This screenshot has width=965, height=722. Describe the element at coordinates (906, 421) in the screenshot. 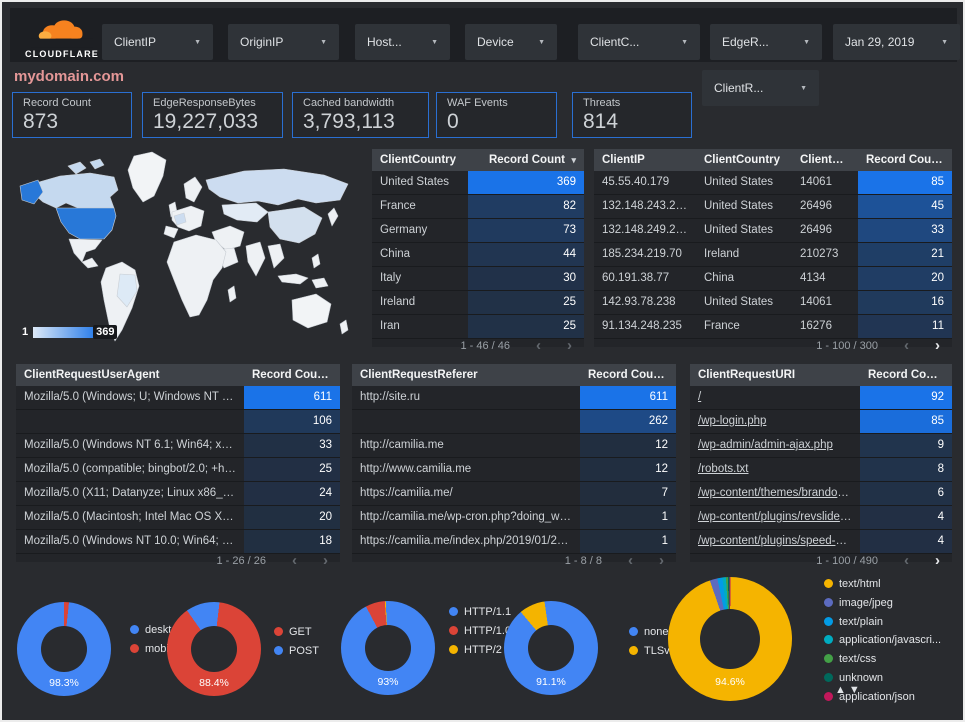

I see `record-count-cell: 85` at that location.